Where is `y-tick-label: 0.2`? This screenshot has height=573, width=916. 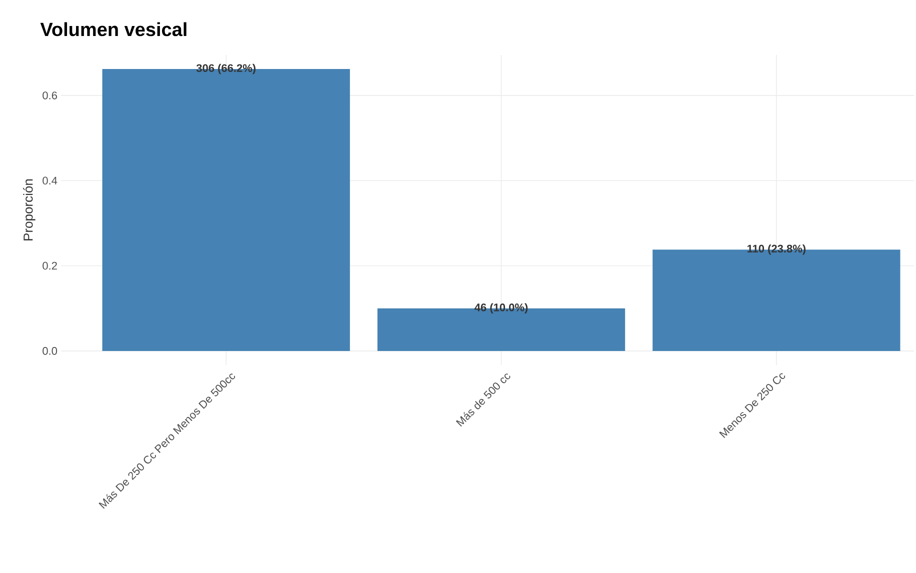 y-tick-label: 0.2 is located at coordinates (49, 266).